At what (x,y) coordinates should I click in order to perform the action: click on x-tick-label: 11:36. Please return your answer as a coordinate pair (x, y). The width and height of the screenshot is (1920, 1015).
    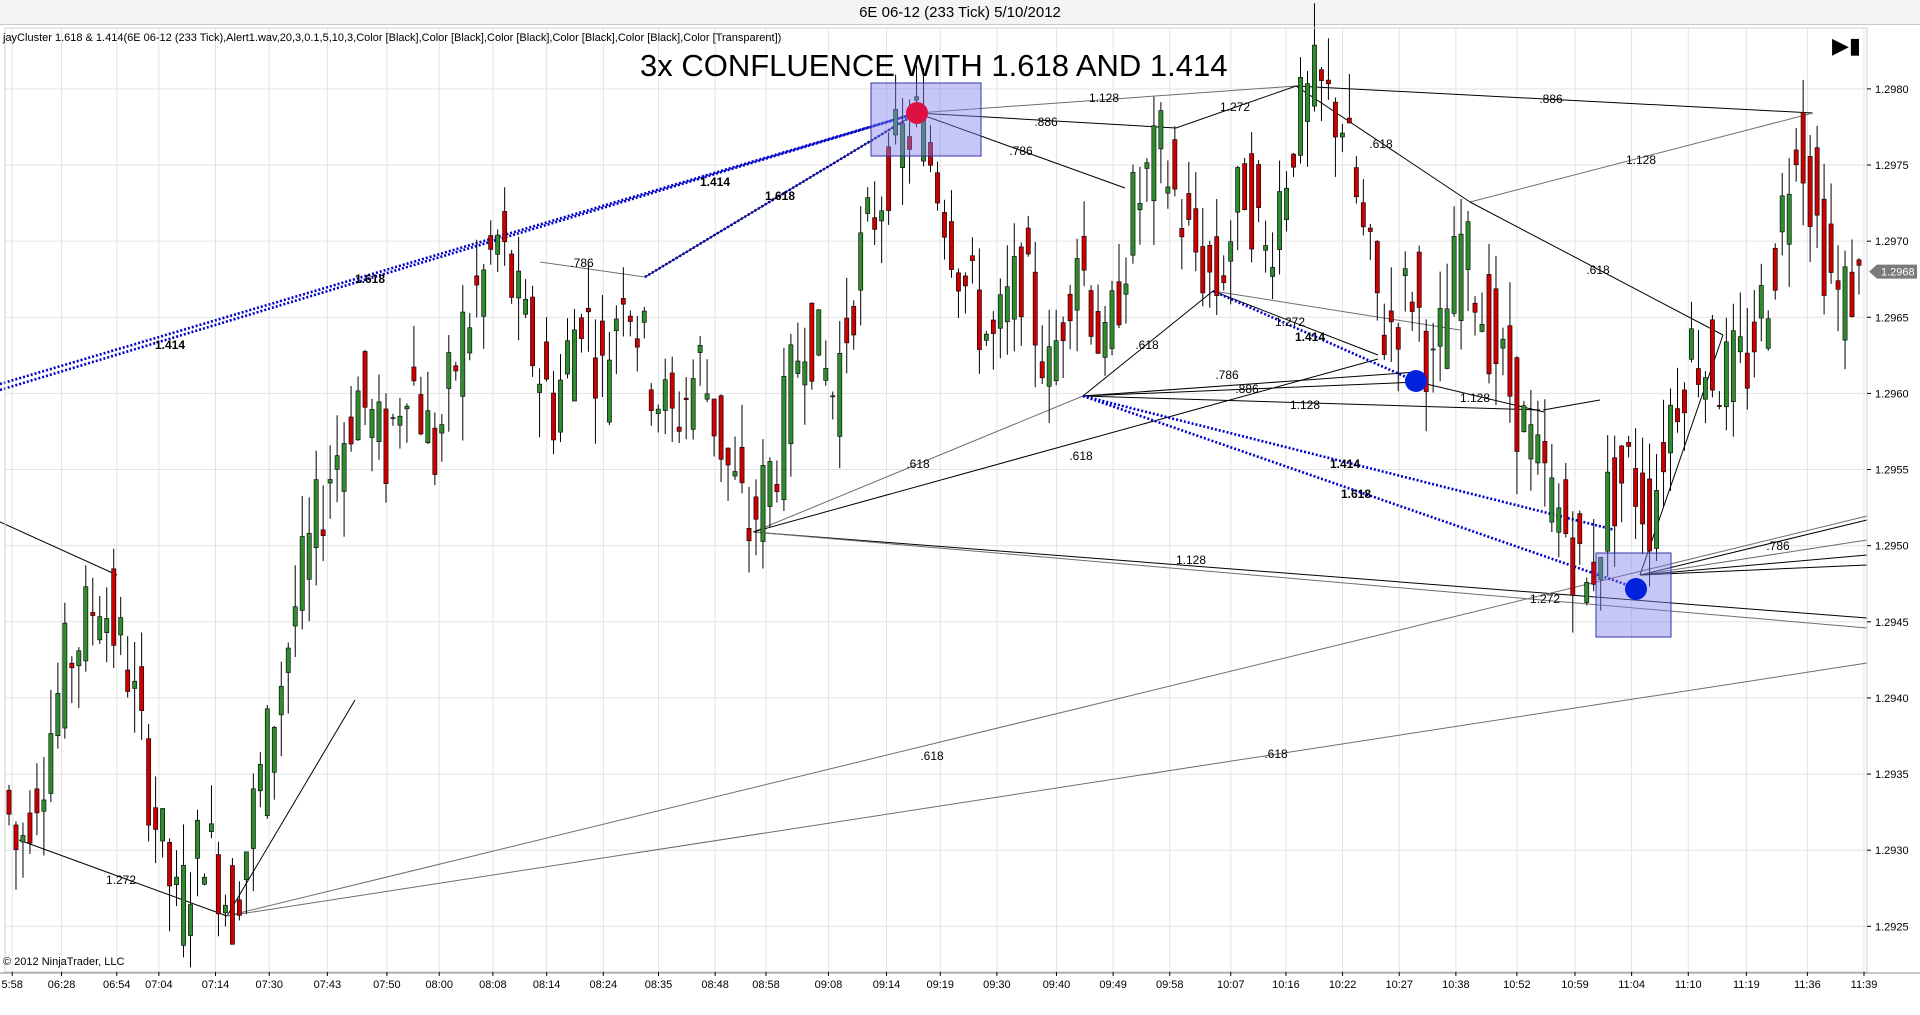
    Looking at the image, I should click on (1807, 985).